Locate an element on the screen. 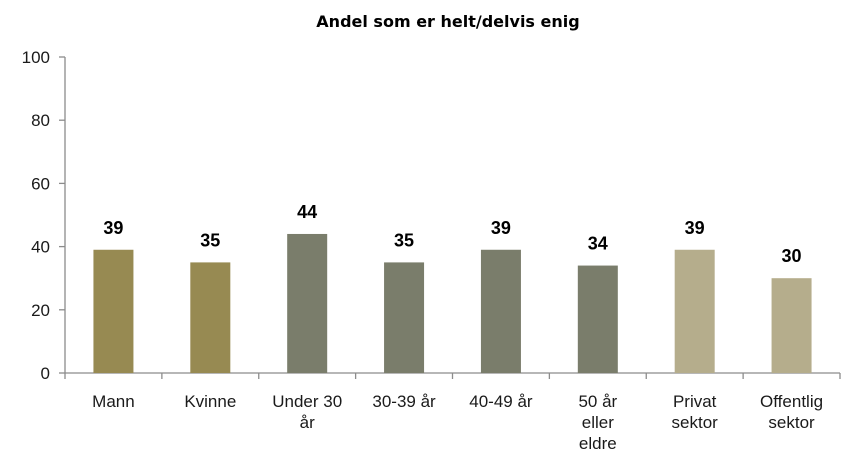  y-tick-label: 40 is located at coordinates (40, 247).